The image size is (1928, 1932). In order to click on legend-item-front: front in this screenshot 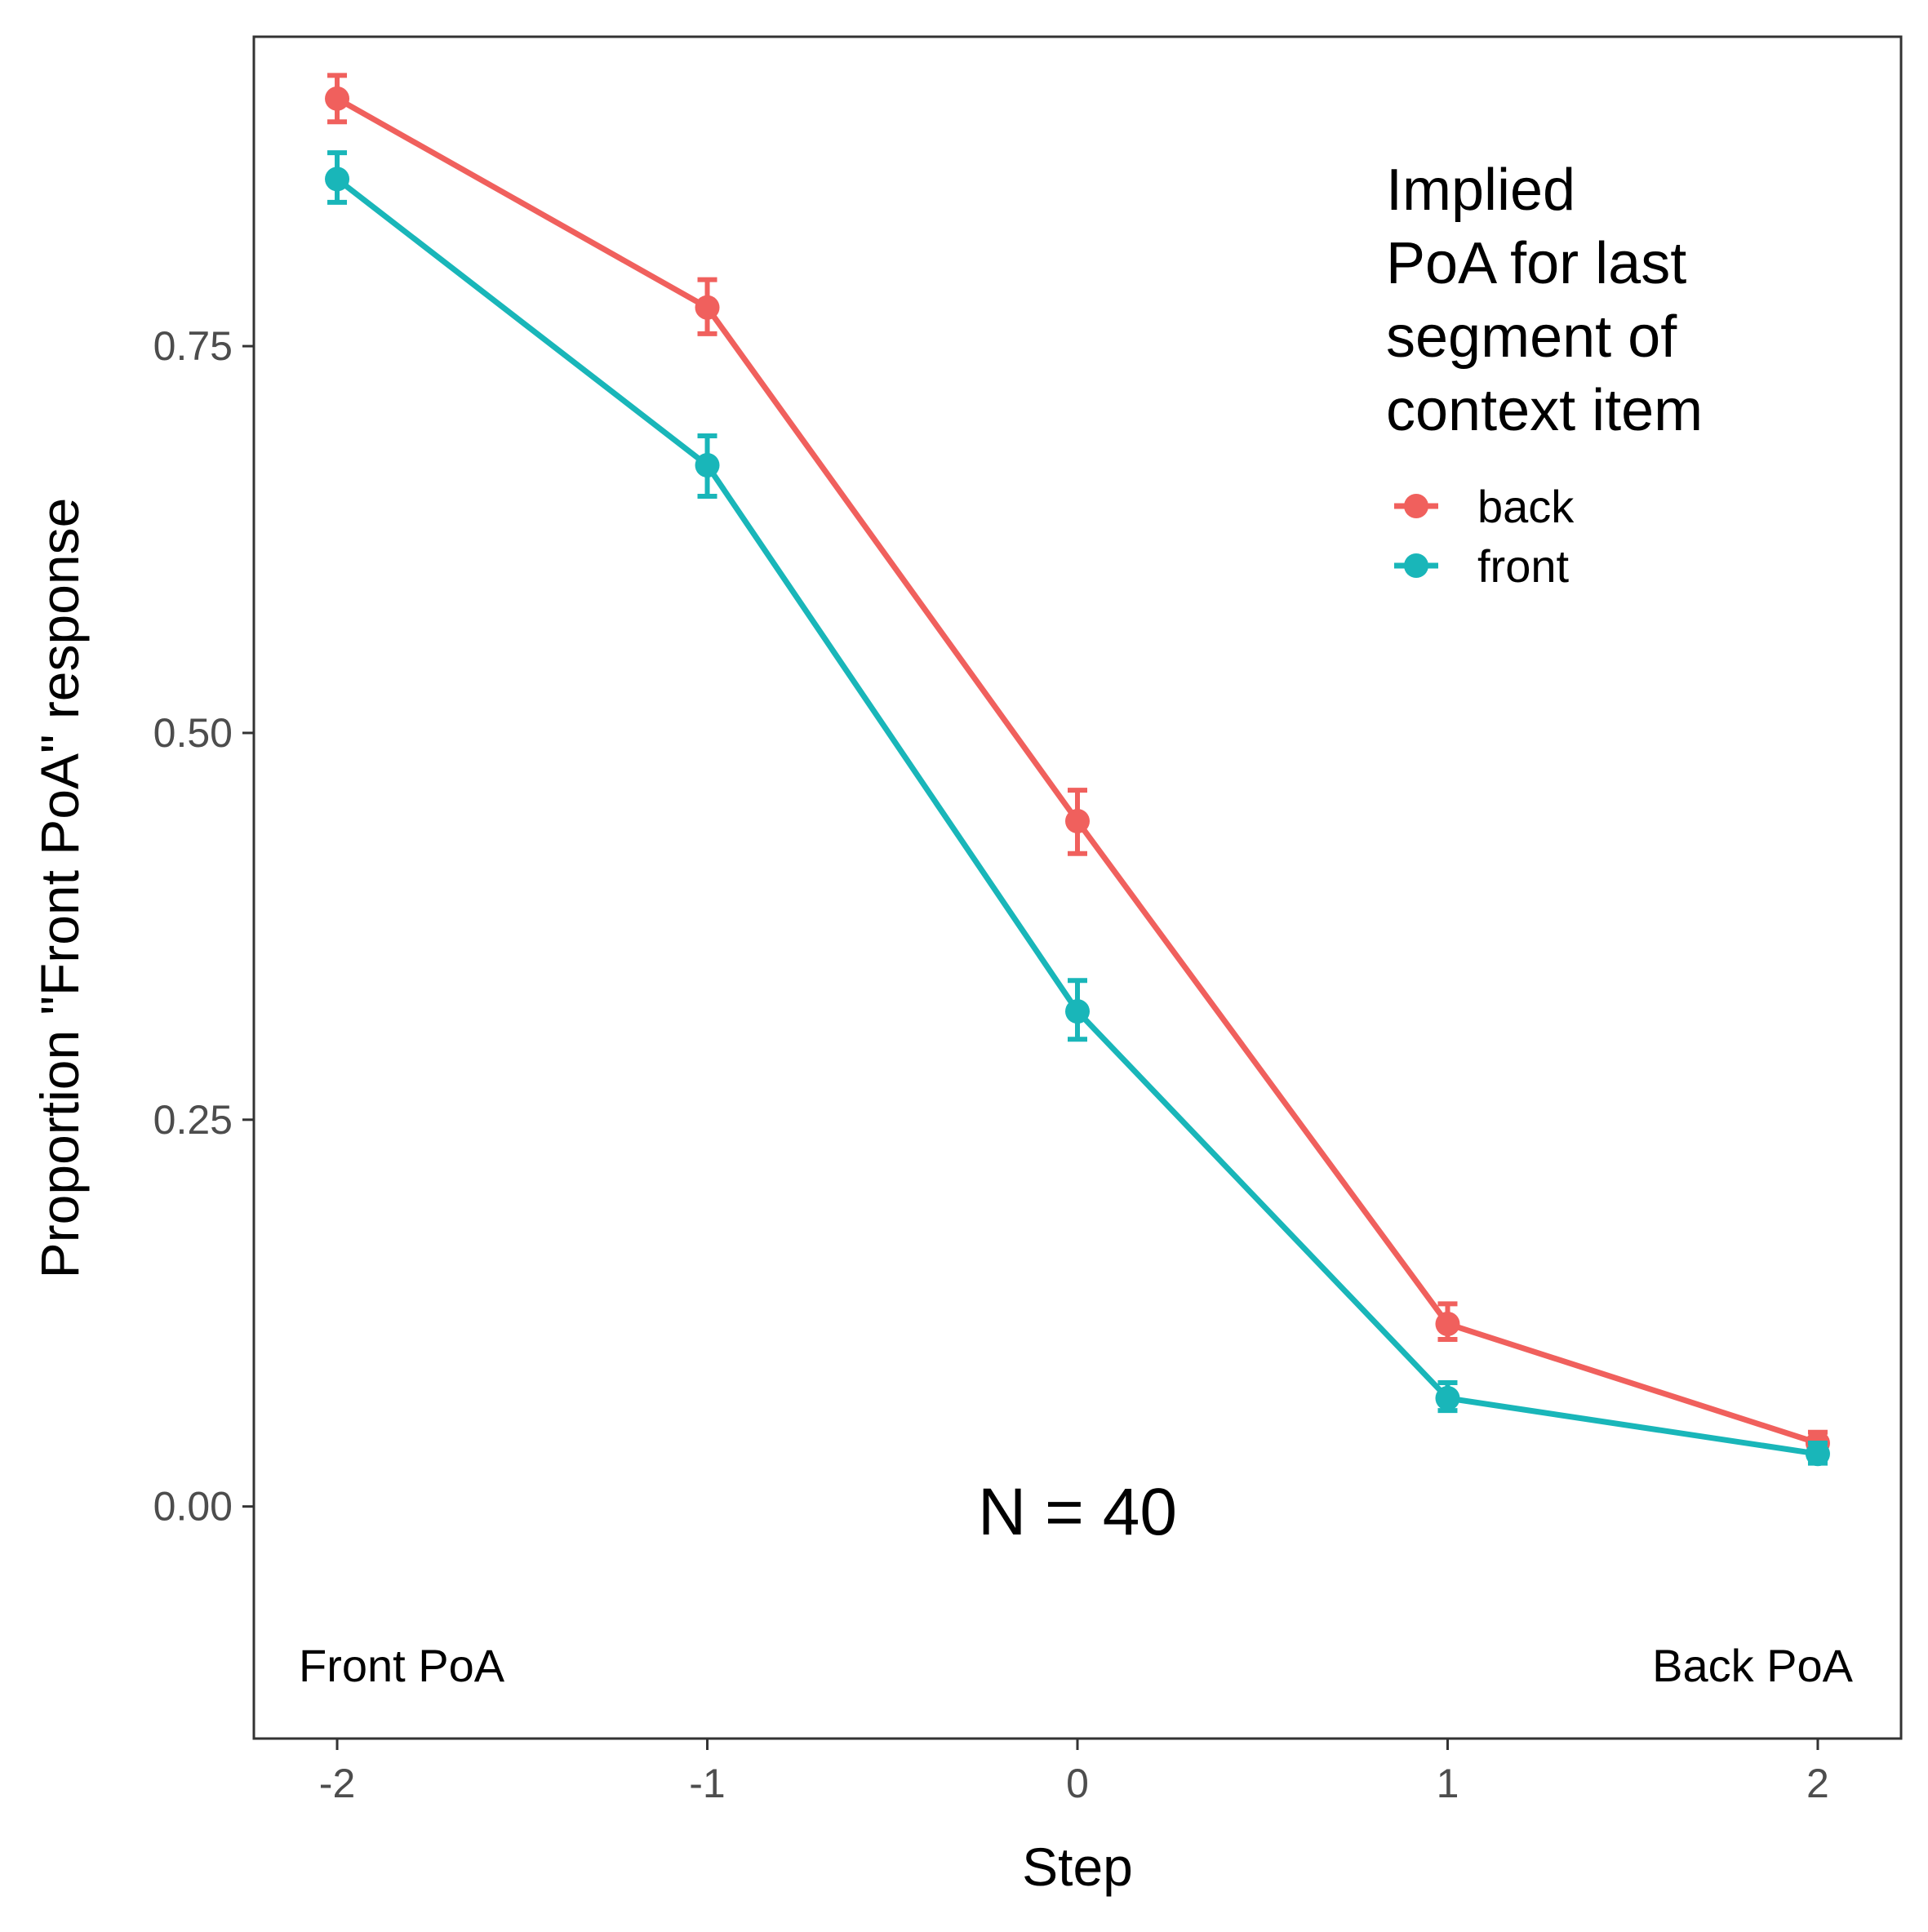, I will do `click(1481, 566)`.